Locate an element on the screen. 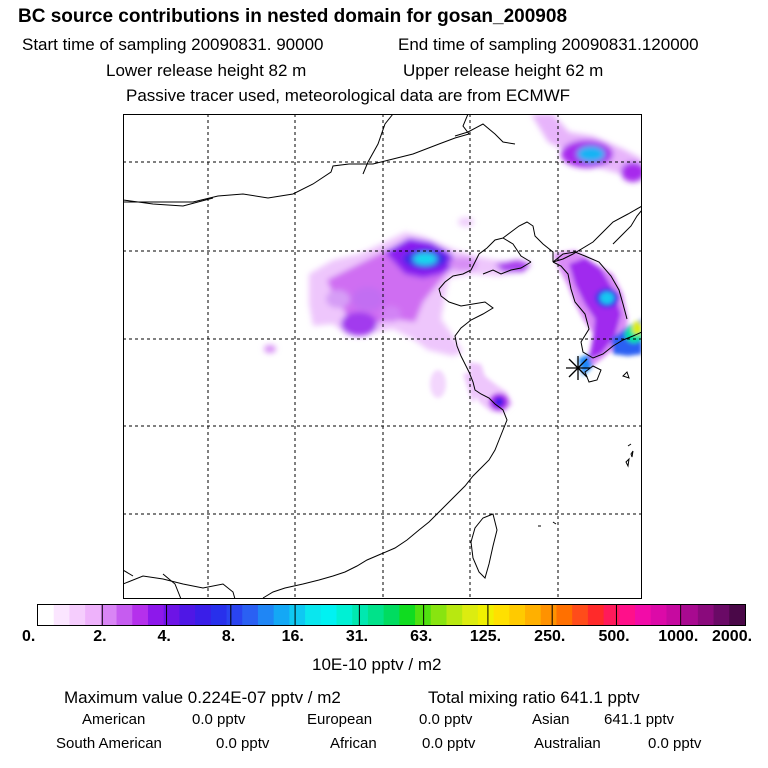  lower-release-label: Lower release height 82 m is located at coordinates (206, 70).